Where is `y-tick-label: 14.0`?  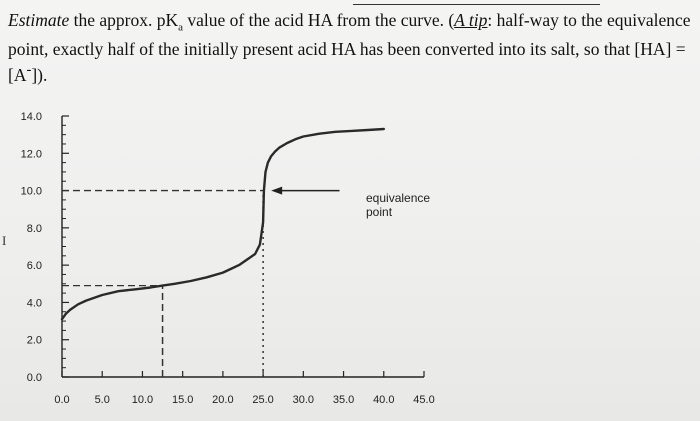 y-tick-label: 14.0 is located at coordinates (31, 117).